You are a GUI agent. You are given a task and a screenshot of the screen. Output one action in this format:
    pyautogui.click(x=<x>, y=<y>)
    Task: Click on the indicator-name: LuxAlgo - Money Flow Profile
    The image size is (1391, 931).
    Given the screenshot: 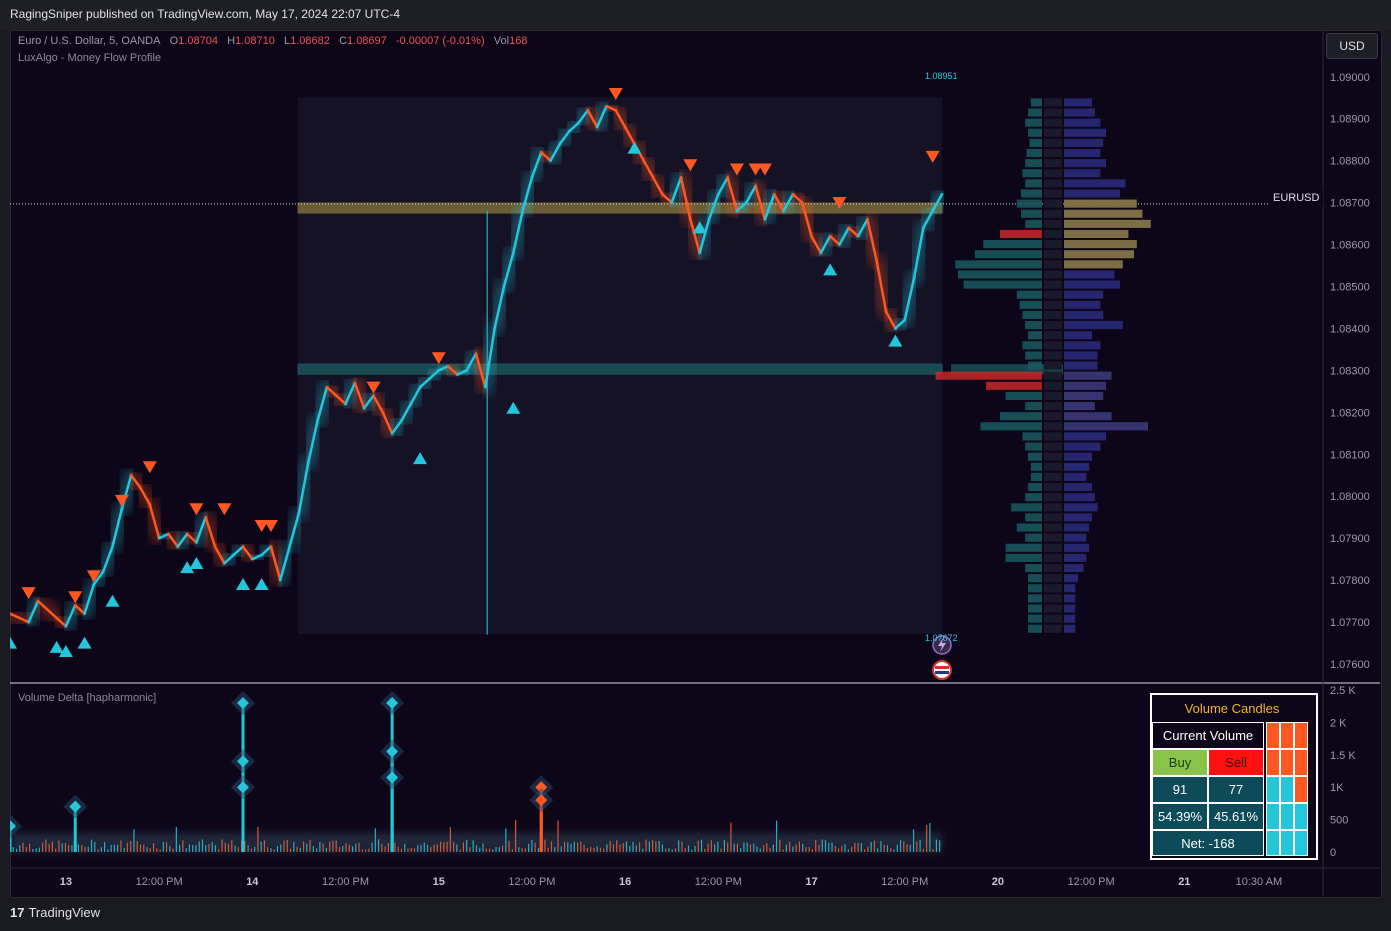 What is the action you would take?
    pyautogui.click(x=90, y=58)
    